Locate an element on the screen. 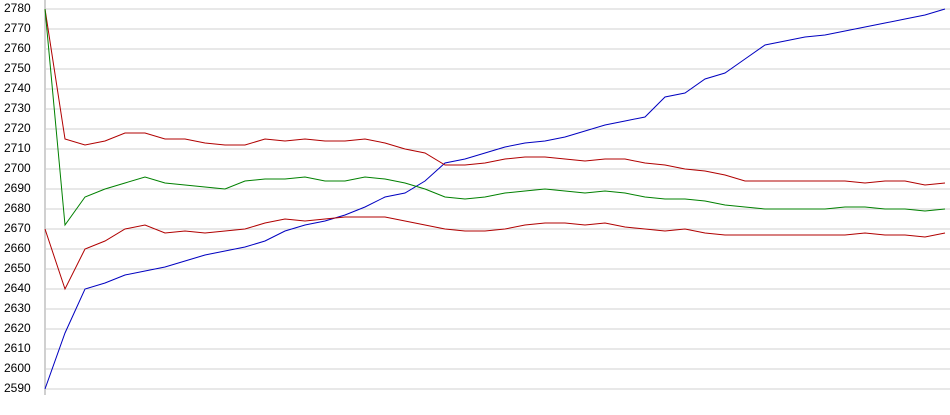 Image resolution: width=950 pixels, height=415 pixels. y-tick-label: 2680 is located at coordinates (17, 208).